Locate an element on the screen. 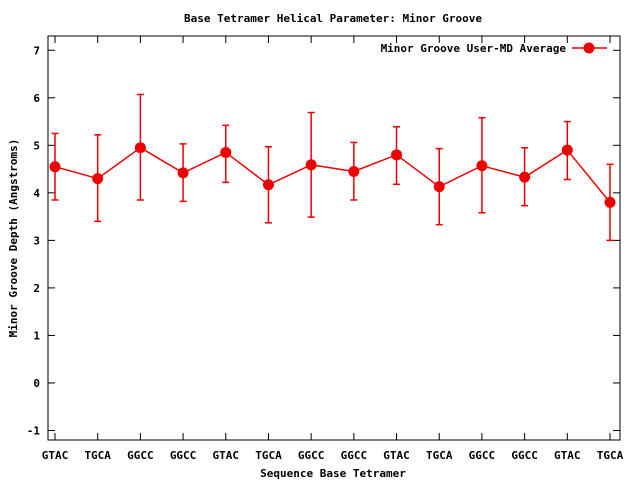 This screenshot has width=640, height=480. y-tick-label: 5 is located at coordinates (36, 145).